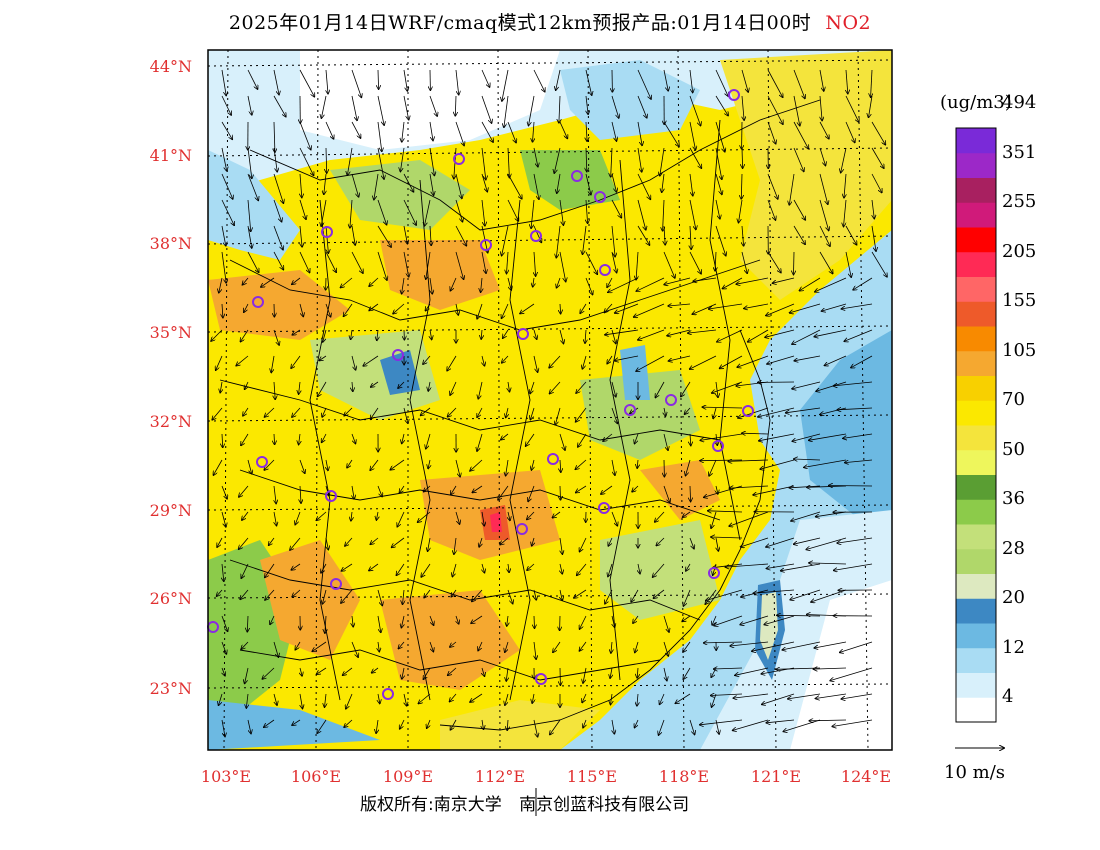 The height and width of the screenshot is (850, 1100). I want to click on colorbar-label: 28, so click(1013, 548).